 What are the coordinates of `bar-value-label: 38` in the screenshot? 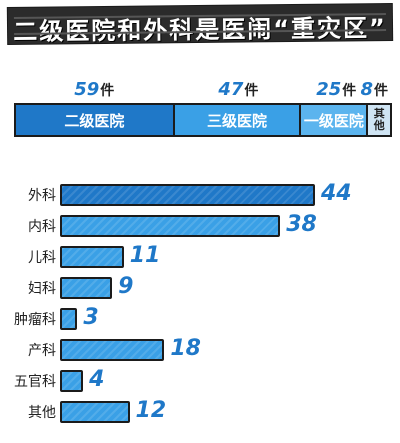 It's located at (301, 224).